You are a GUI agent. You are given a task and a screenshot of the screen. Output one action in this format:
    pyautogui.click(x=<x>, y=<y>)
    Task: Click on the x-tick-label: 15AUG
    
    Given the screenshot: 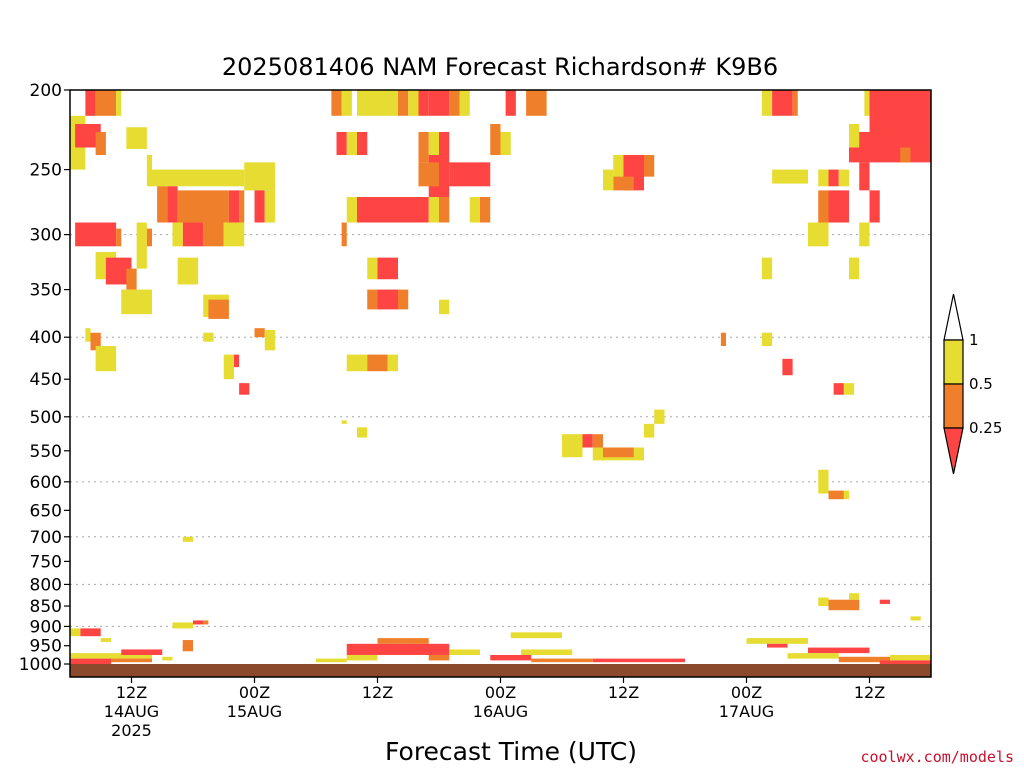 What is the action you would take?
    pyautogui.click(x=254, y=711)
    